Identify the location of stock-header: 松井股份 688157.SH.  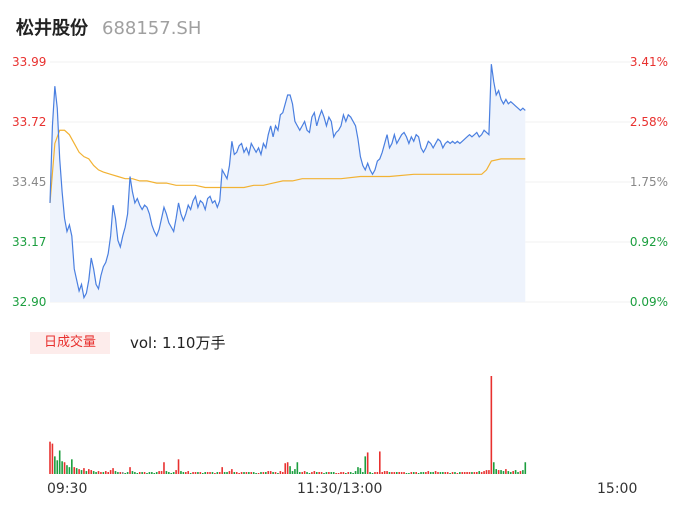
(108, 27).